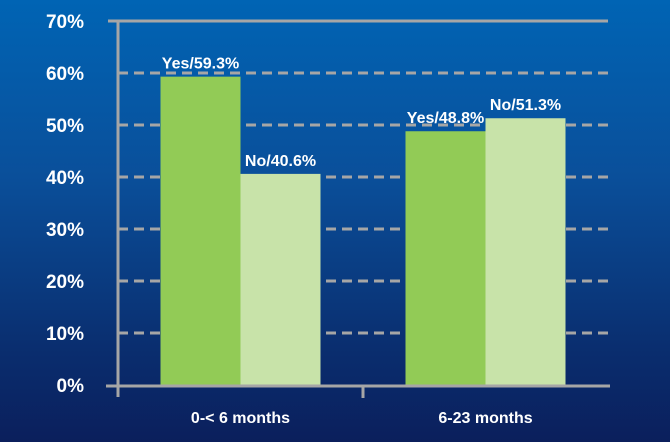 The image size is (670, 442). Describe the element at coordinates (71, 386) in the screenshot. I see `y-tick-label: 0%` at that location.